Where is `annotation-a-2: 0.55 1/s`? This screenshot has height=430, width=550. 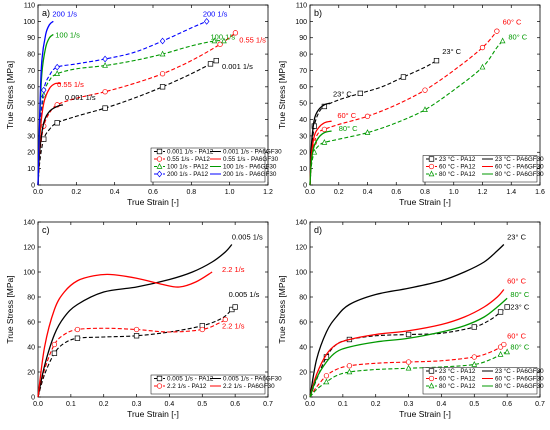
annotation-a-2: 0.55 1/s is located at coordinates (70, 84).